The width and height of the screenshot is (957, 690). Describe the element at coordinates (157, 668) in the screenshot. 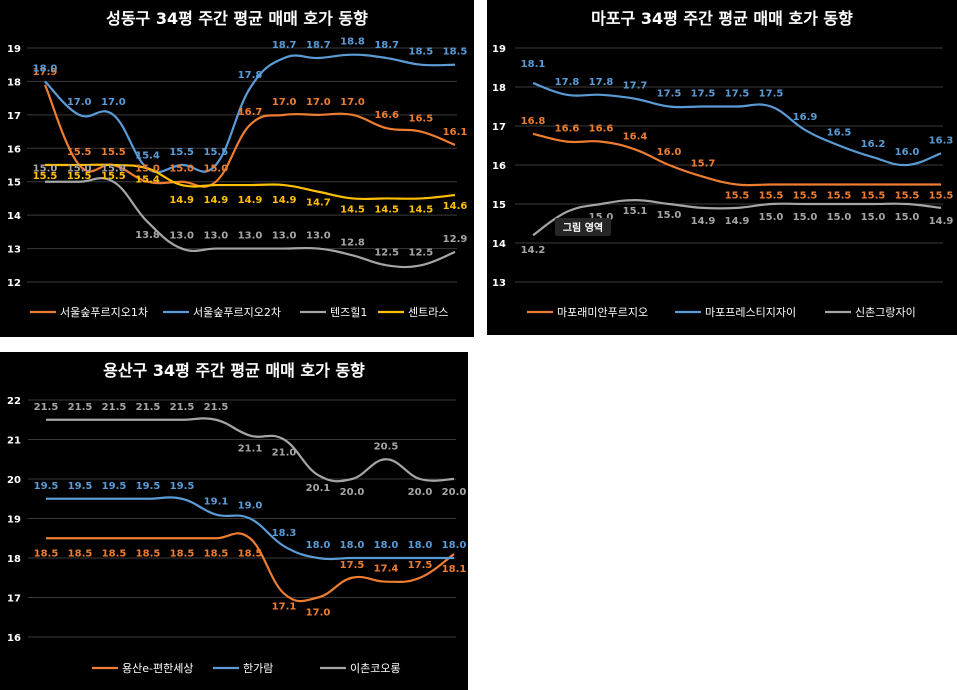

I see `legend-label: 용산e-편한세상` at that location.